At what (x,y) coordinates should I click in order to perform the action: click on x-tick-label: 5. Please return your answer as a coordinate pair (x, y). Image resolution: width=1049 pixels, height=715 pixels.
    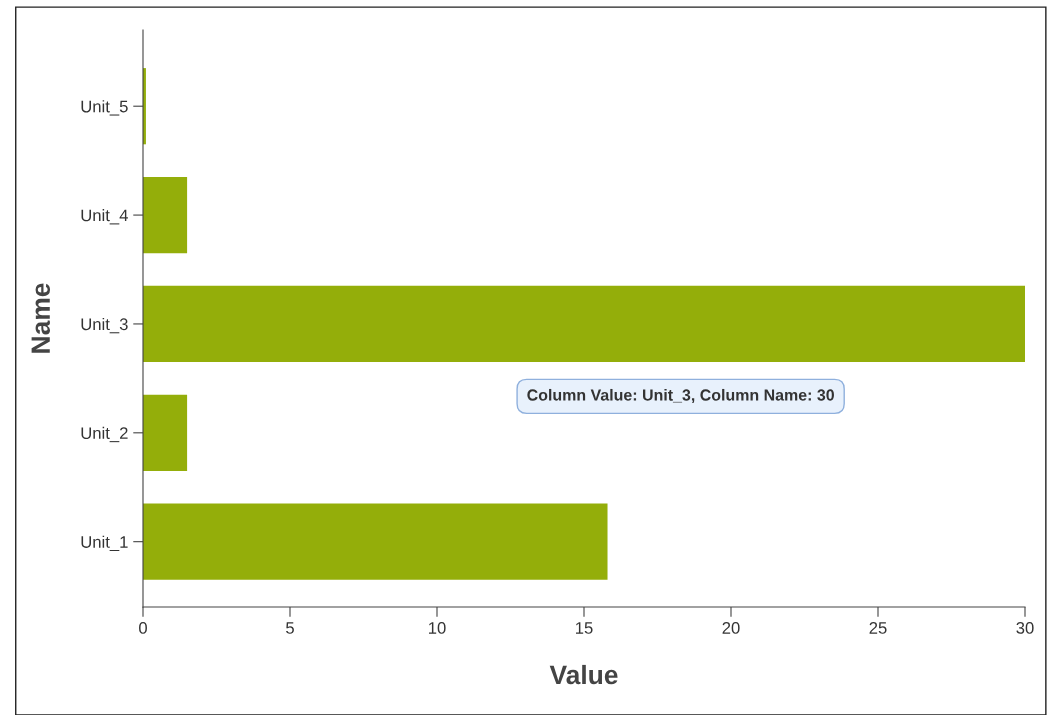
    Looking at the image, I should click on (290, 628).